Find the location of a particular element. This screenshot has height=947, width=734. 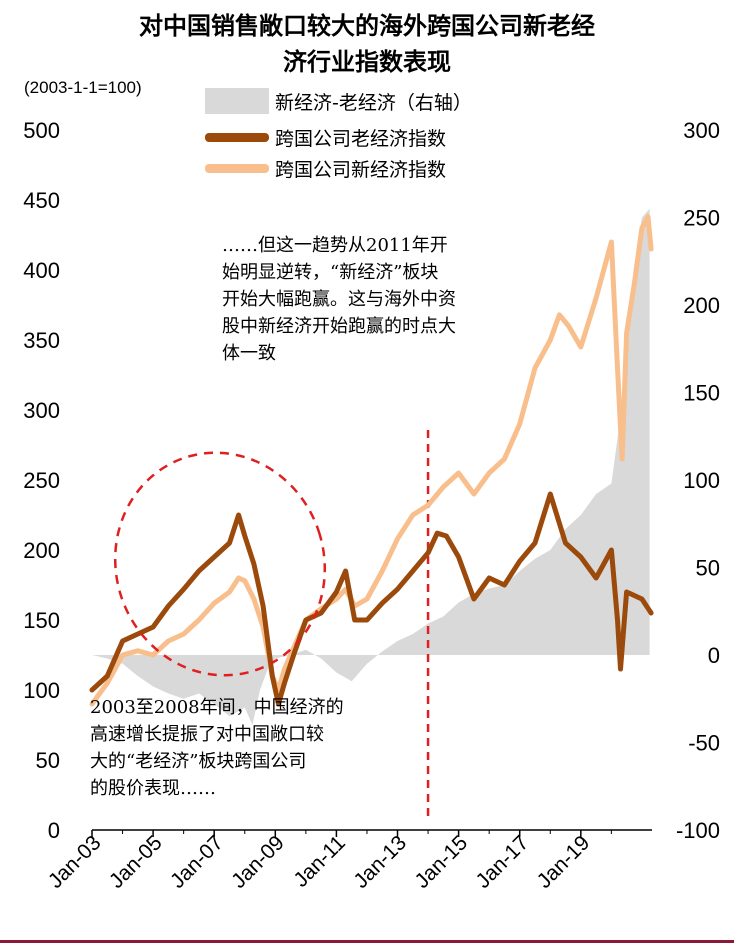

y-left-tick-label: 500 is located at coordinates (41, 130).